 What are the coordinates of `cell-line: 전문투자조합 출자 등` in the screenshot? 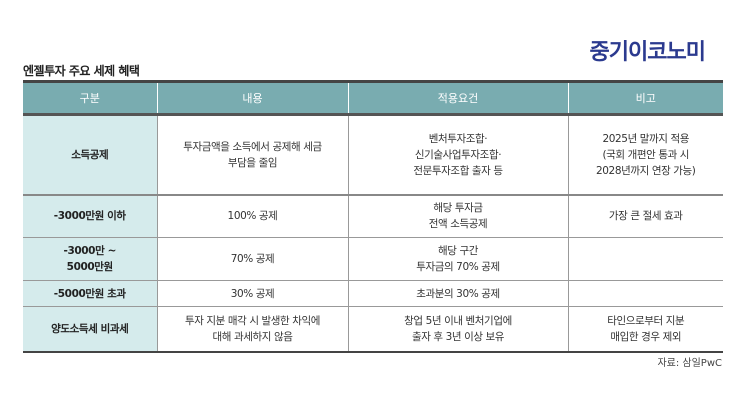 It's located at (458, 170).